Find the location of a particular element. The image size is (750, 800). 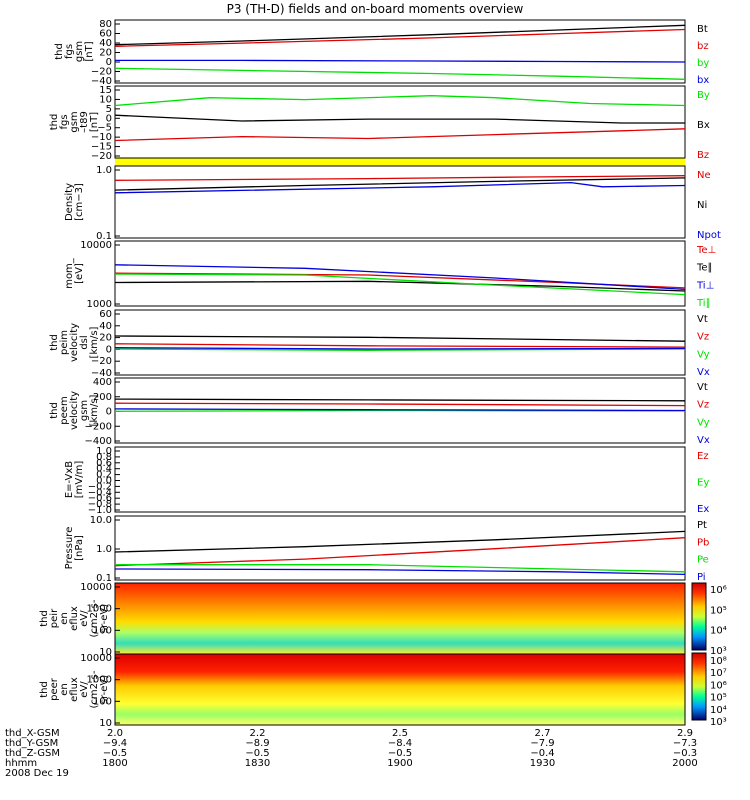

x-axis-value: 2.9 is located at coordinates (685, 733).